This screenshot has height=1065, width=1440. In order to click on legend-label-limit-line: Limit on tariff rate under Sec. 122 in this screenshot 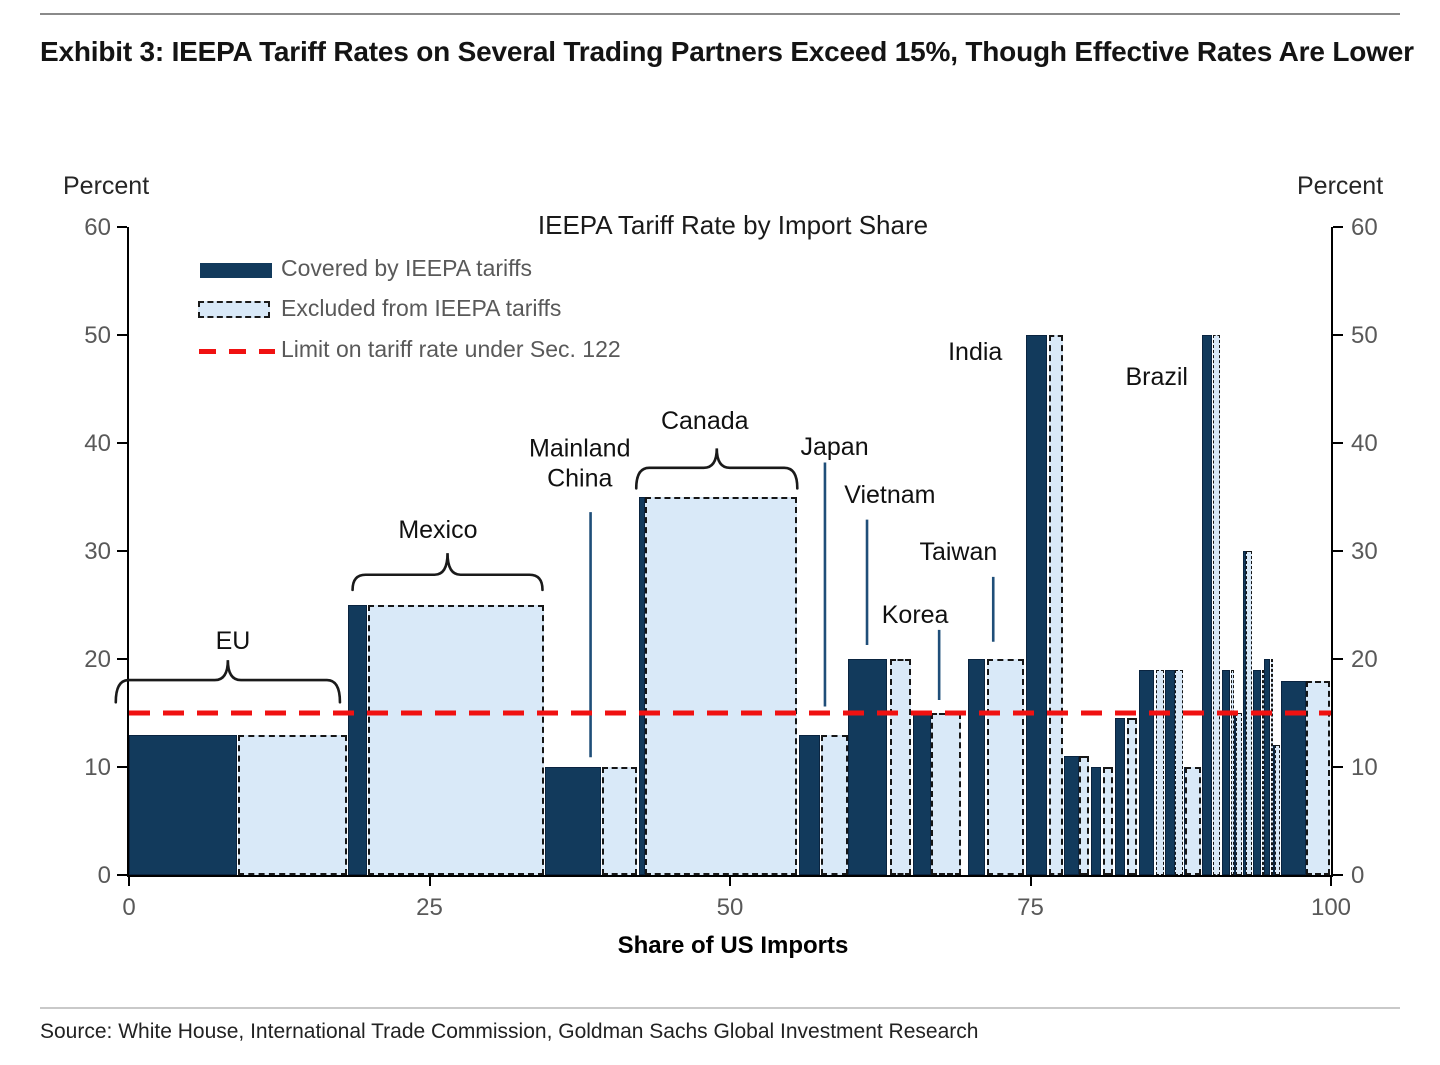, I will do `click(451, 349)`.